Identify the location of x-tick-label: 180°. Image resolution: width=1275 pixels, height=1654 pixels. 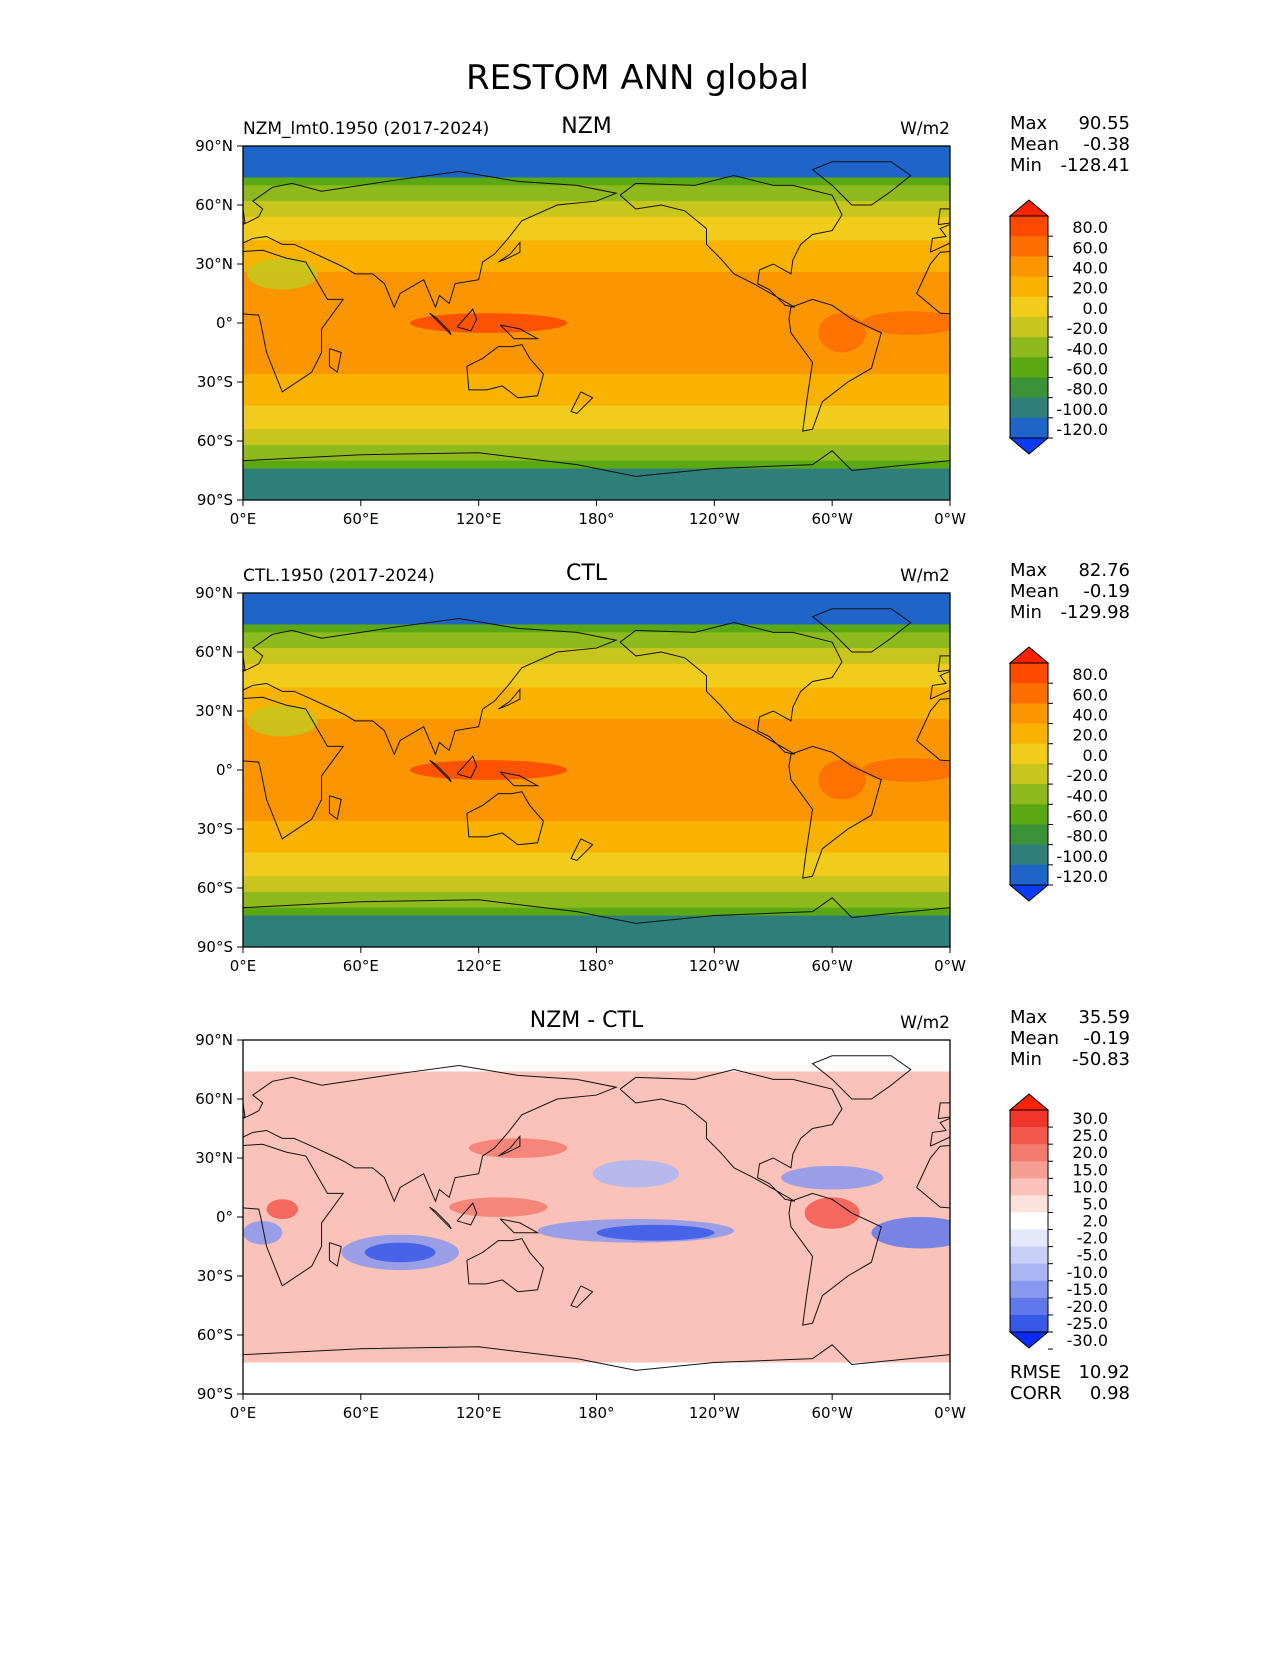
(596, 966).